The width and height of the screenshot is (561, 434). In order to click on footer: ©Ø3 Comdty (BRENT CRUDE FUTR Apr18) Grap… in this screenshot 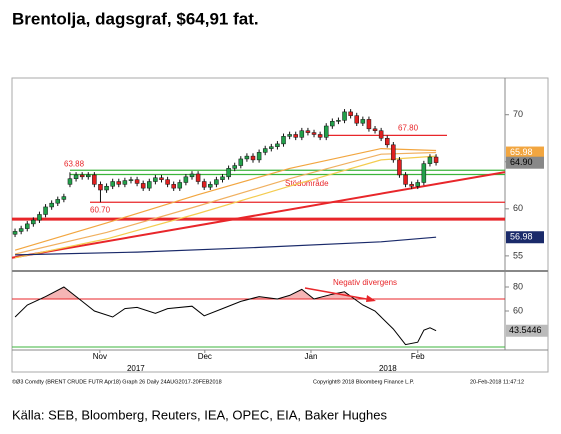, I will do `click(117, 381)`.